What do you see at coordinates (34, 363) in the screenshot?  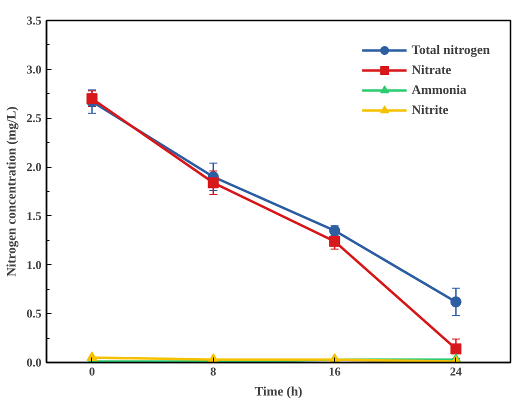 I see `y-tick-label: 0.0` at bounding box center [34, 363].